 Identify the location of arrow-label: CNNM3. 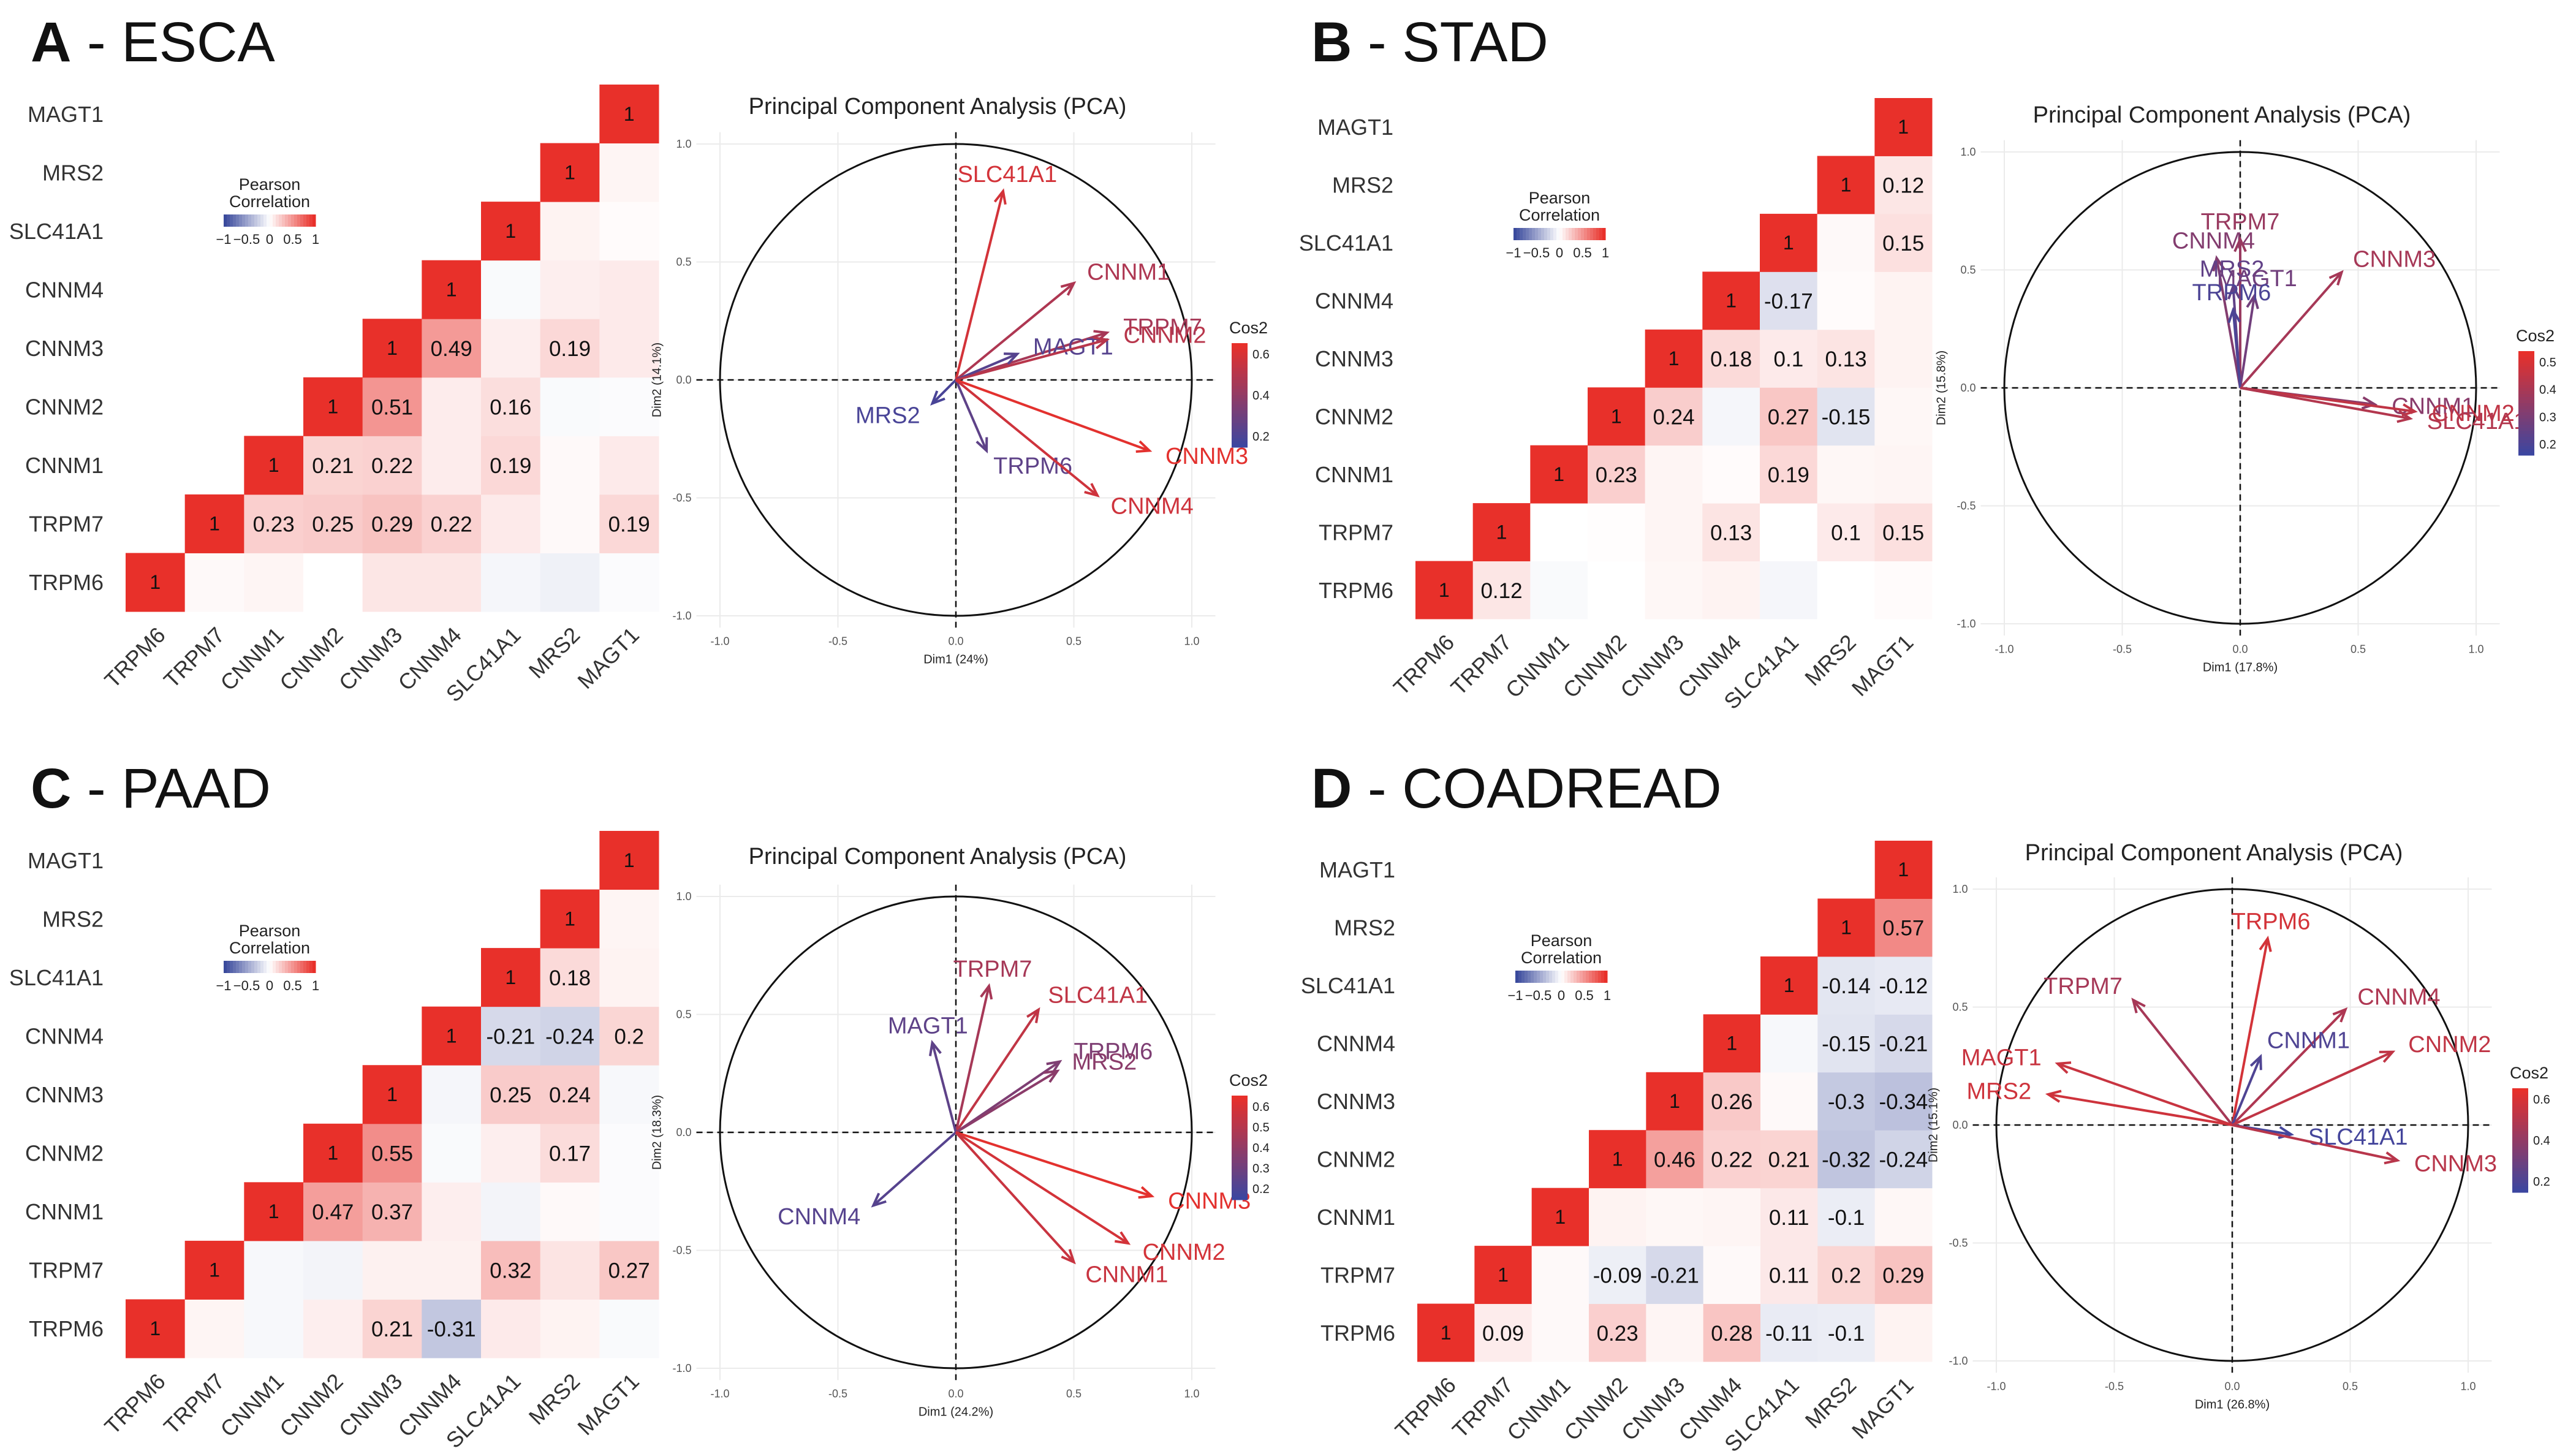
(2394, 259).